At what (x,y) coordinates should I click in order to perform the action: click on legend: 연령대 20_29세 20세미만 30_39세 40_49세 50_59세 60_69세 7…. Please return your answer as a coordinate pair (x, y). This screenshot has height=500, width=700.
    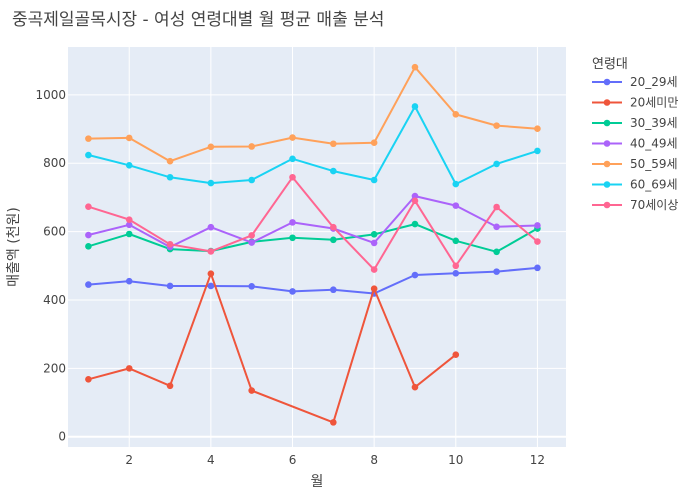
    Looking at the image, I should click on (635, 134).